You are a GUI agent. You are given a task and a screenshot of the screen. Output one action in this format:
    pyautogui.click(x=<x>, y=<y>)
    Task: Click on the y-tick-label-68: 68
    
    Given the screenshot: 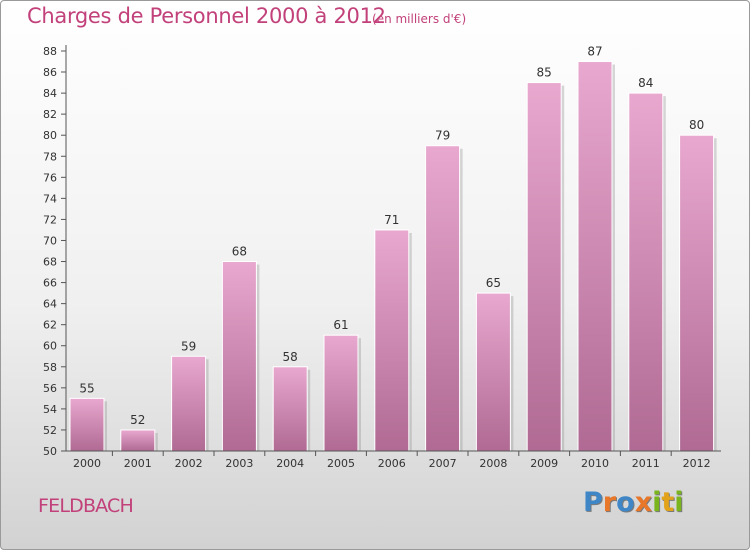 What is the action you would take?
    pyautogui.click(x=50, y=262)
    